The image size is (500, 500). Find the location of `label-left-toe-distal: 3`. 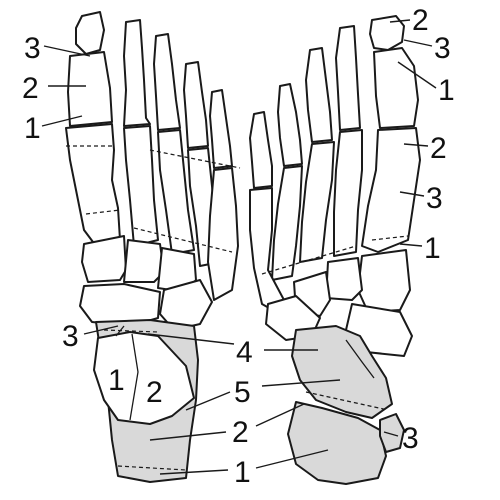

label-left-toe-distal: 3 is located at coordinates (32, 48).